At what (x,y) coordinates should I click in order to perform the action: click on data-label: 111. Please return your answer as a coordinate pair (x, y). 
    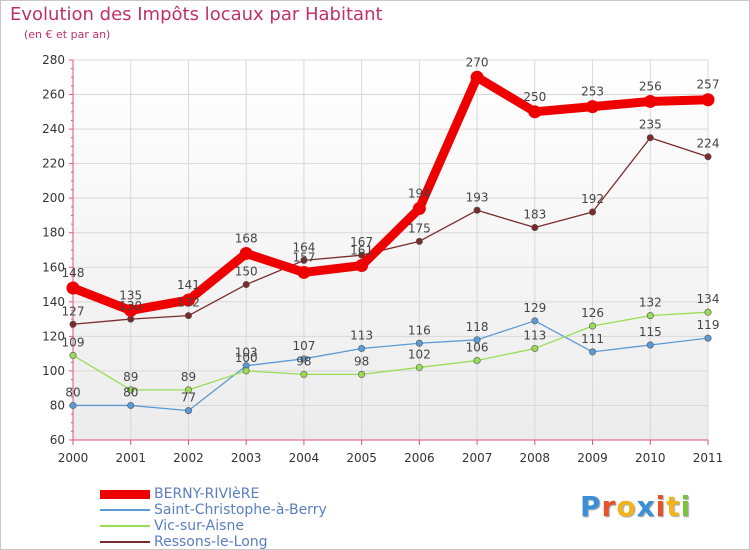
    Looking at the image, I should click on (592, 339).